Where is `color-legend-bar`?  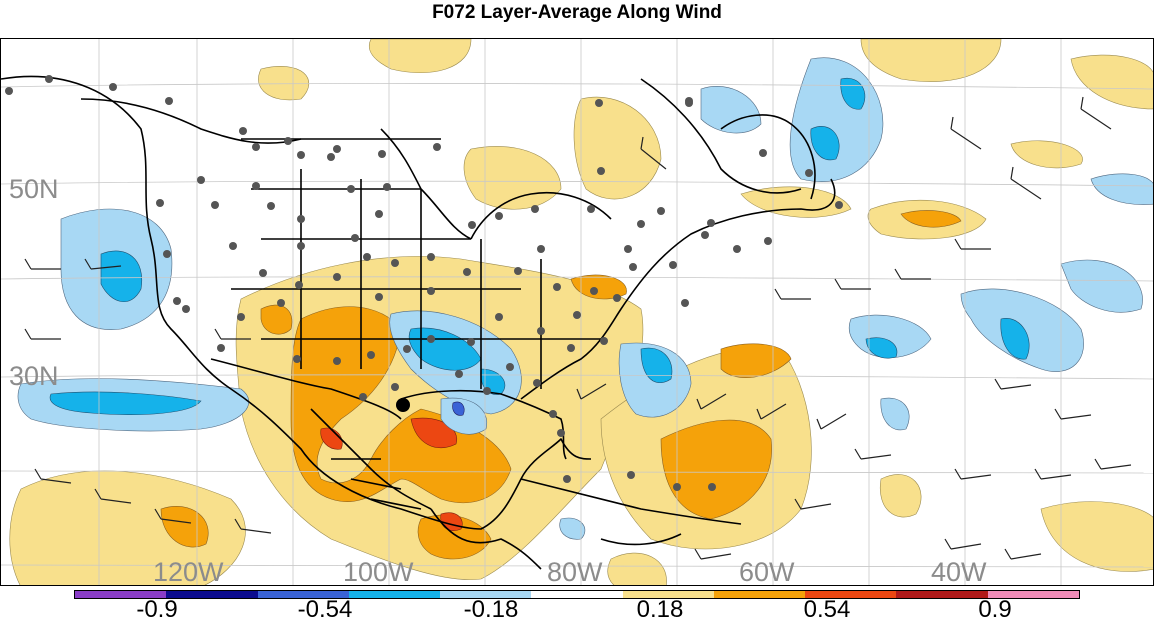
color-legend-bar is located at coordinates (577, 594).